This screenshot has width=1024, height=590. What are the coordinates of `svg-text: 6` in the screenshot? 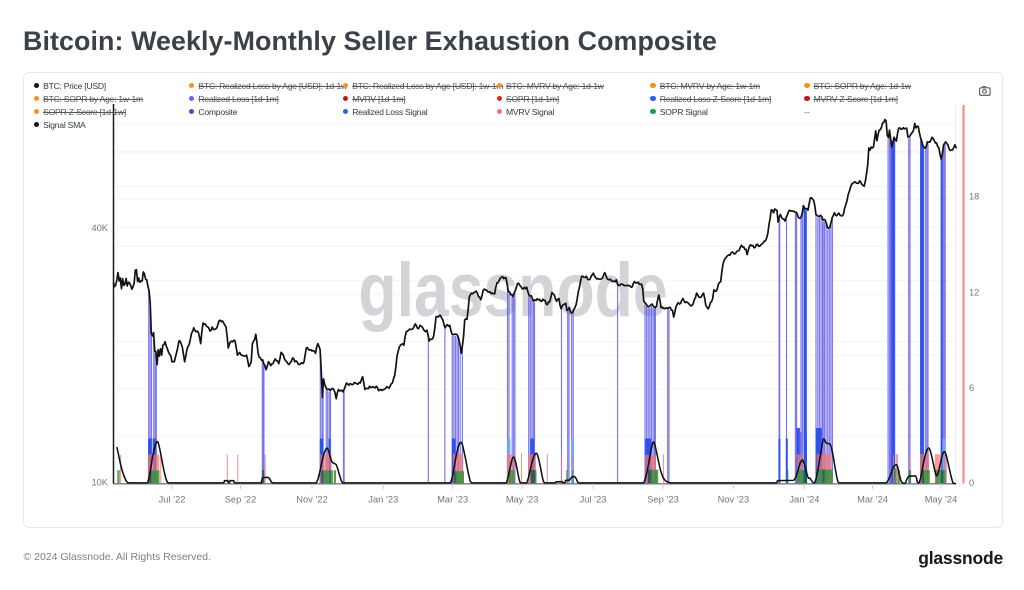 It's located at (971, 388).